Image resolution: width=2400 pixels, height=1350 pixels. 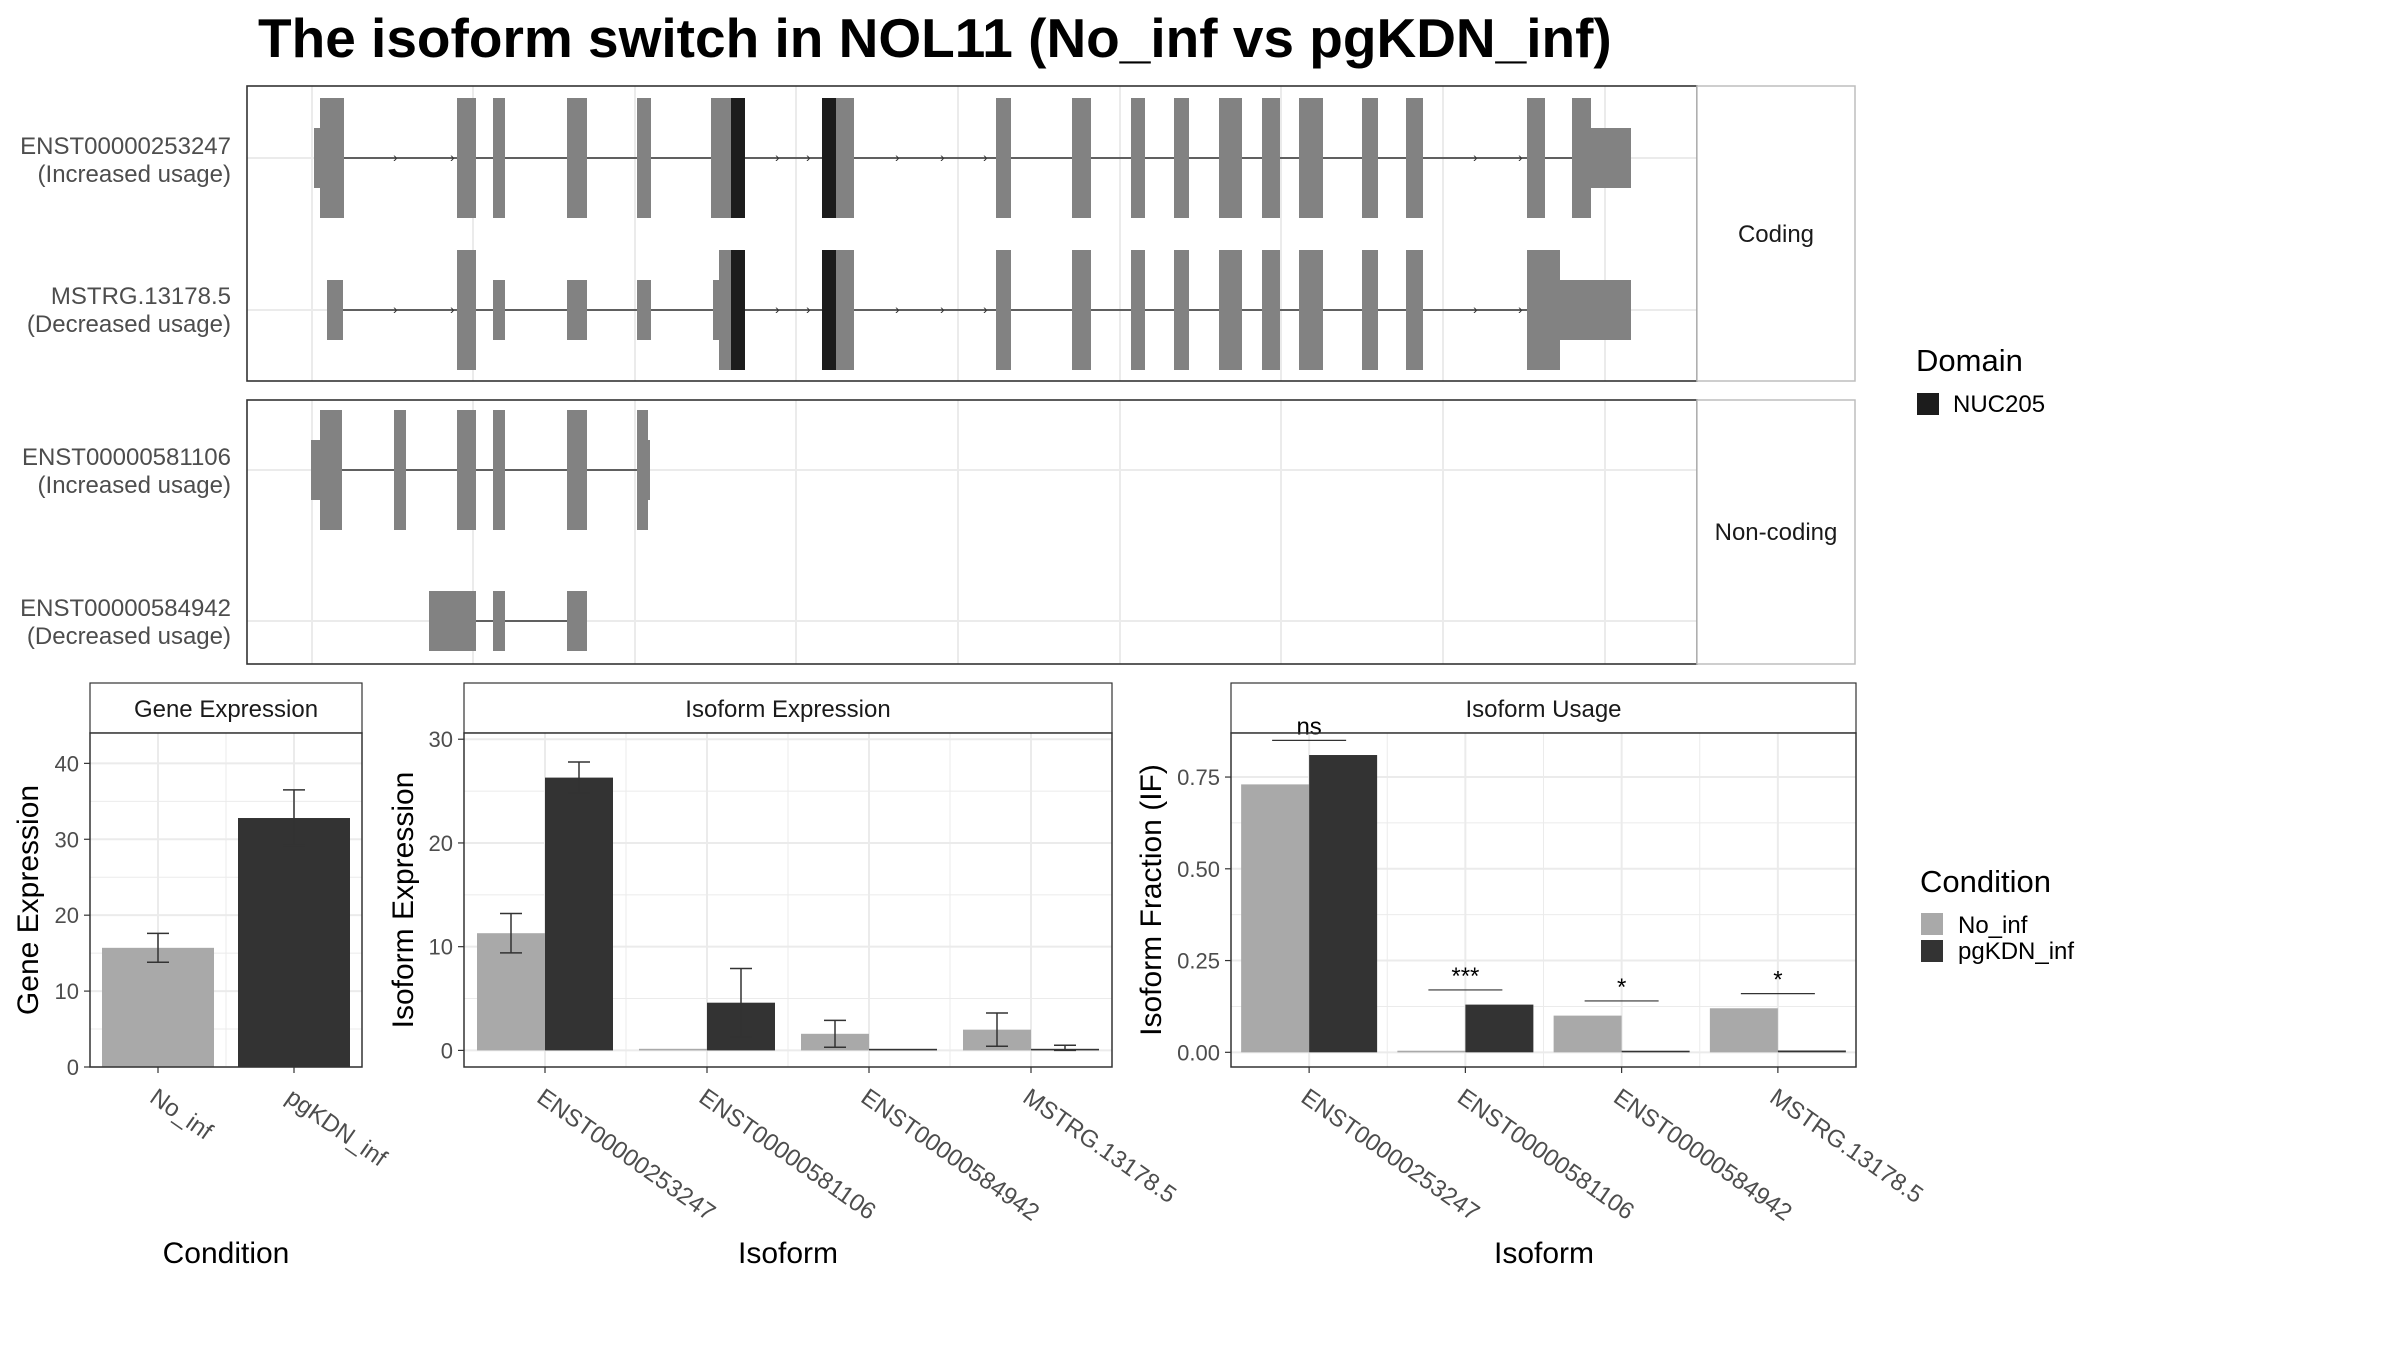 I want to click on domain-legend-label: NUC205, so click(x=1999, y=404).